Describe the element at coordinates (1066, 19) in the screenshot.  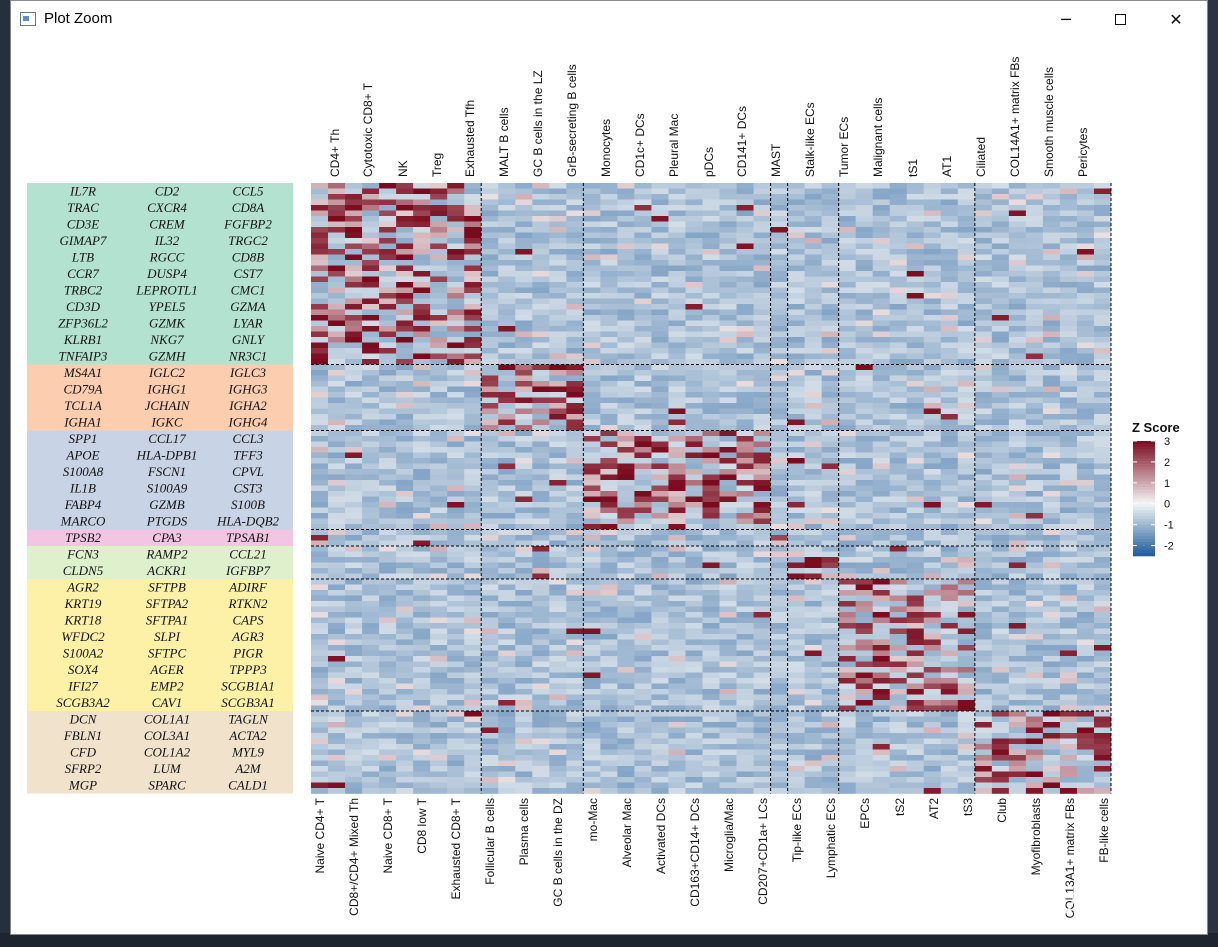
I see `minimize-button: ─` at that location.